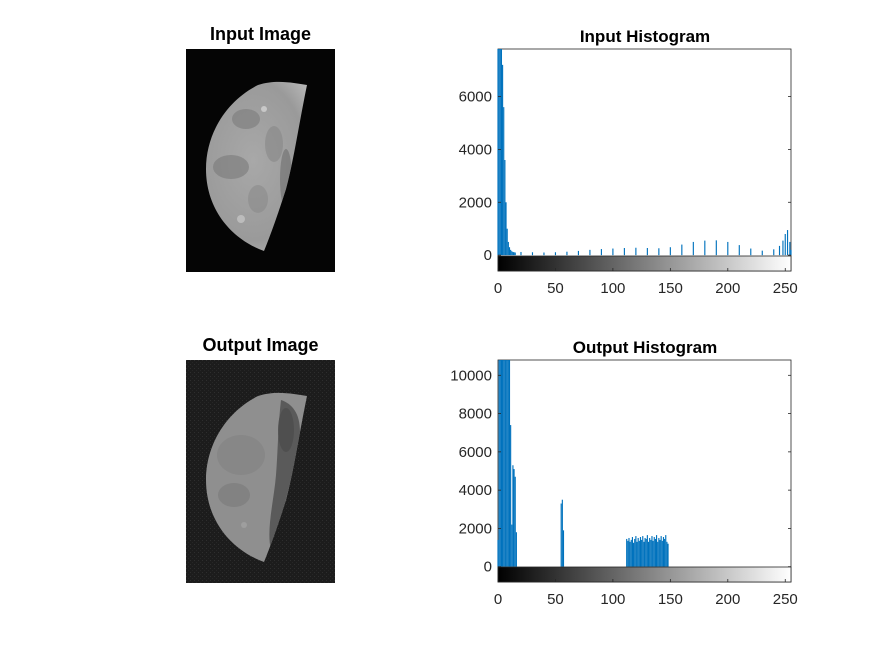  What do you see at coordinates (645, 347) in the screenshot?
I see `output-histogram-title: Output Histogram` at bounding box center [645, 347].